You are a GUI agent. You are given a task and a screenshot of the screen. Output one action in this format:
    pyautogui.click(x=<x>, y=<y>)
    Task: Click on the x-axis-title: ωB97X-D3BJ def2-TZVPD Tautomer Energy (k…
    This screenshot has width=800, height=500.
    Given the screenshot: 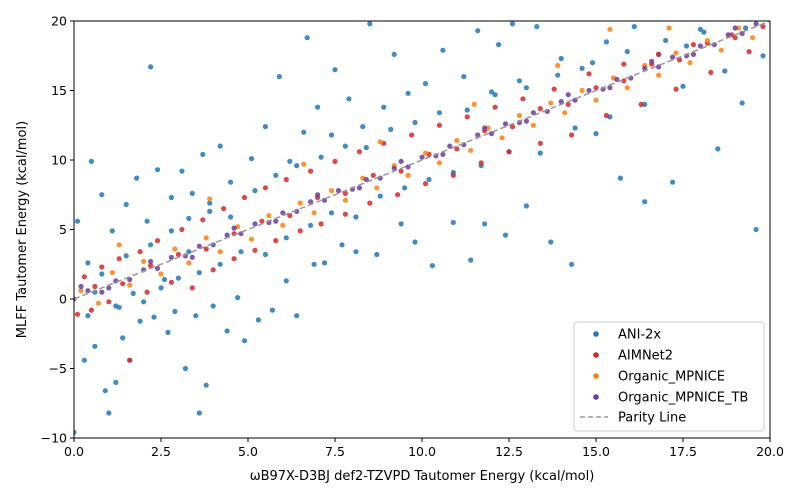 What is the action you would take?
    pyautogui.click(x=422, y=476)
    